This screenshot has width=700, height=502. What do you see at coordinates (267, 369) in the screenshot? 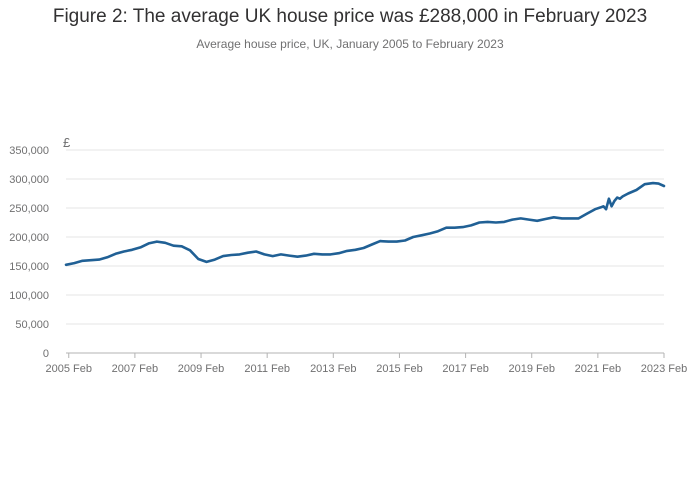
I see `x-tick-label: 2011 Feb` at bounding box center [267, 369].